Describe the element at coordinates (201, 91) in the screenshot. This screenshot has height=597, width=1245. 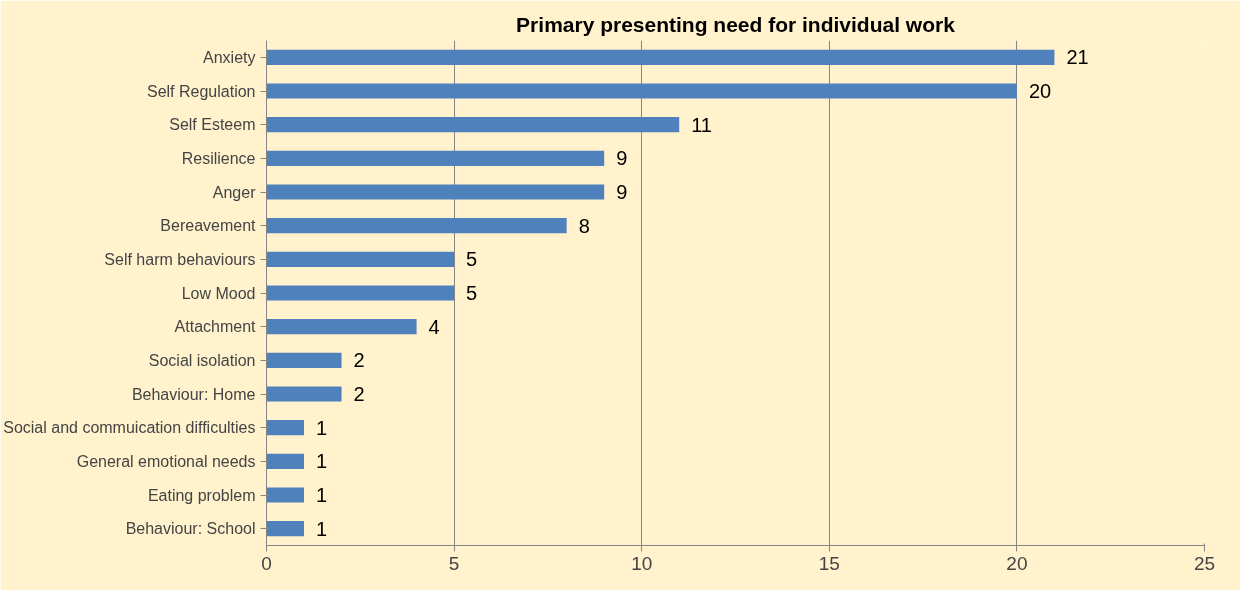
I see `y-tick-label: Self Regulation` at that location.